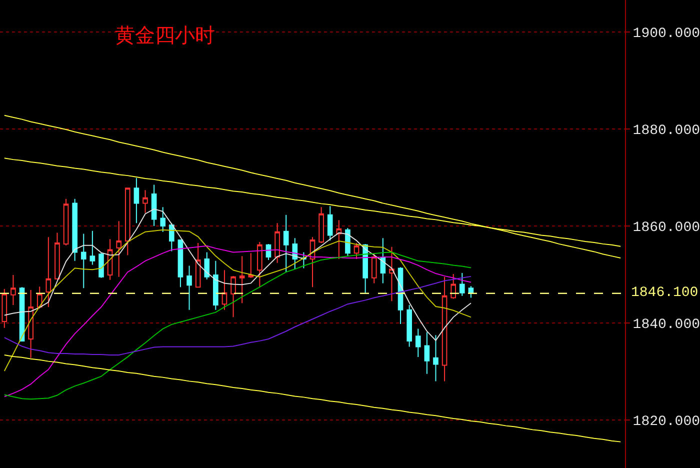  Describe the element at coordinates (666, 130) in the screenshot. I see `y-tick-label: 1880.000` at that location.